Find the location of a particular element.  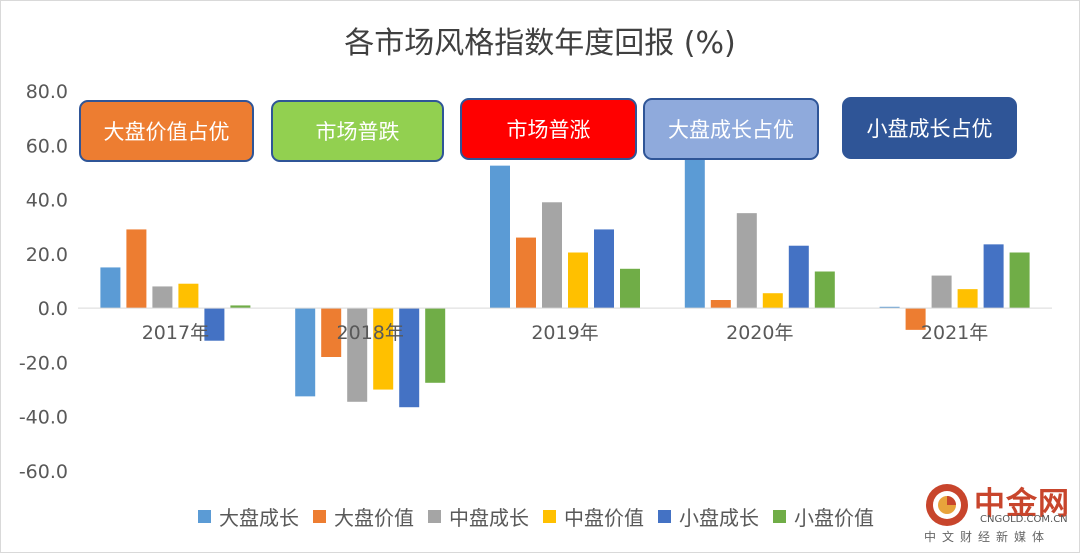

legend-label-4: 小盘成长 is located at coordinates (719, 518).